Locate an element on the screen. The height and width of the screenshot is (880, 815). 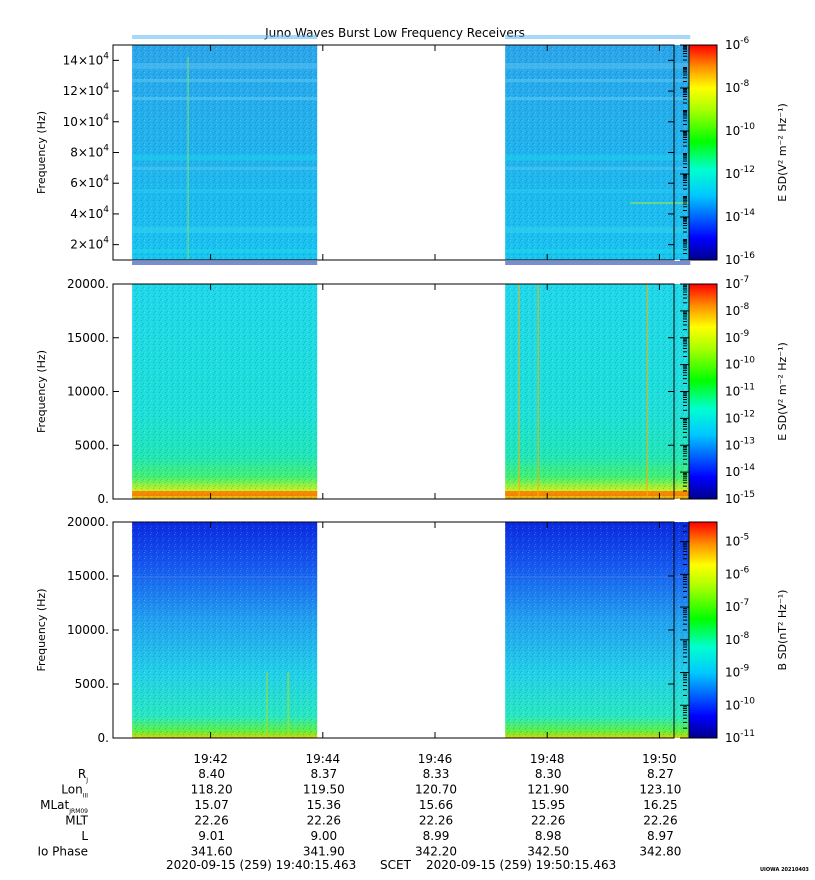
ephemeris-value: 8.37 is located at coordinates (323, 774).